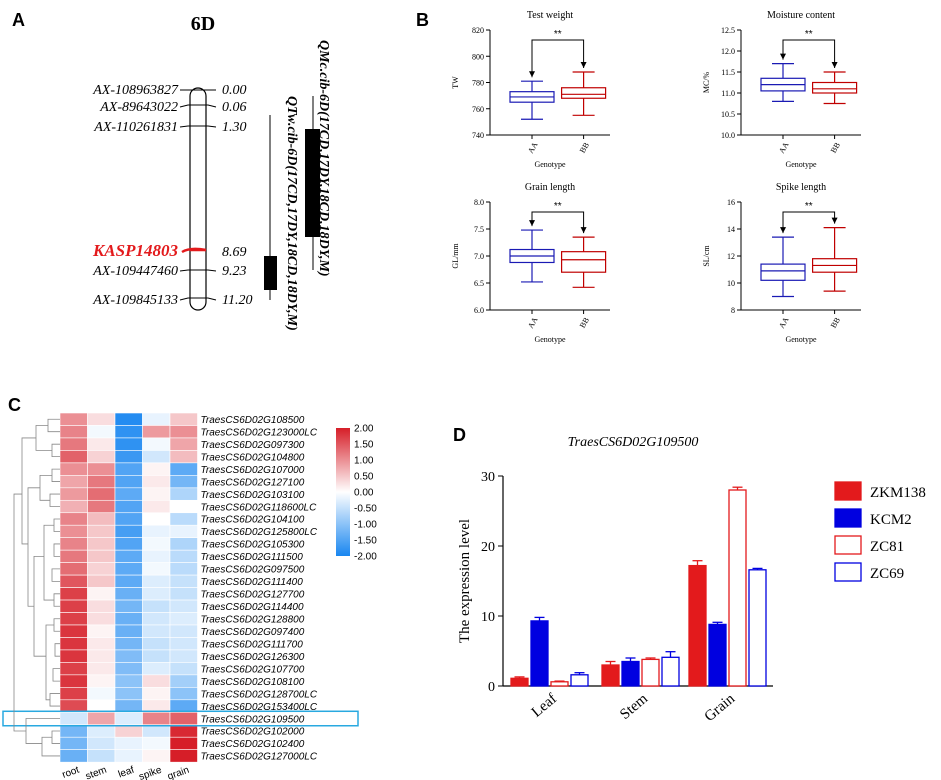 The height and width of the screenshot is (780, 941). What do you see at coordinates (880, 531) in the screenshot?
I see `legend: ZKM138 KCM2 ZC81 ZC69` at bounding box center [880, 531].